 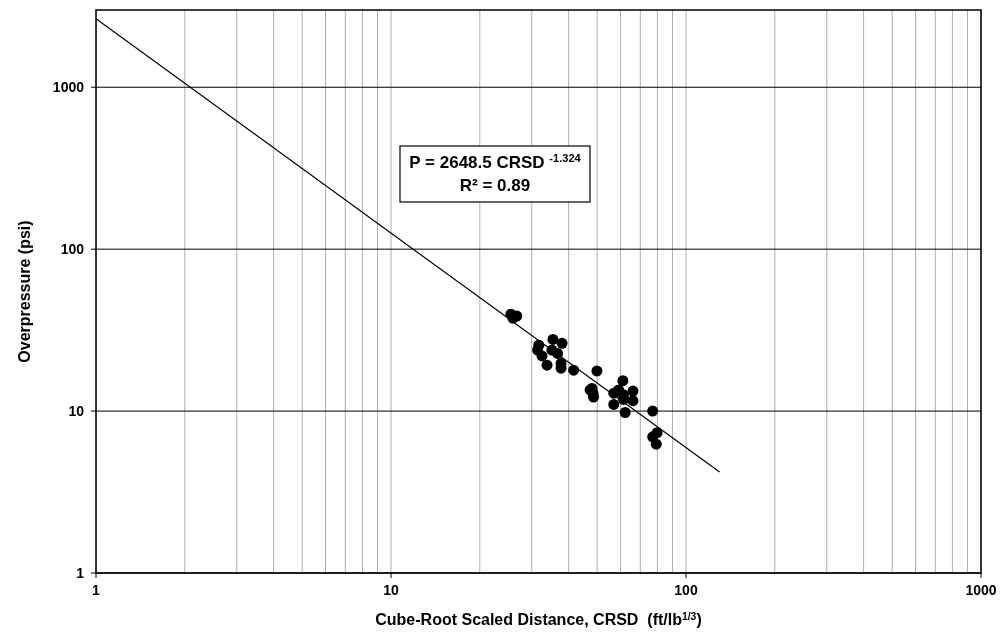 What do you see at coordinates (80, 573) in the screenshot?
I see `y-tick-label: 1` at bounding box center [80, 573].